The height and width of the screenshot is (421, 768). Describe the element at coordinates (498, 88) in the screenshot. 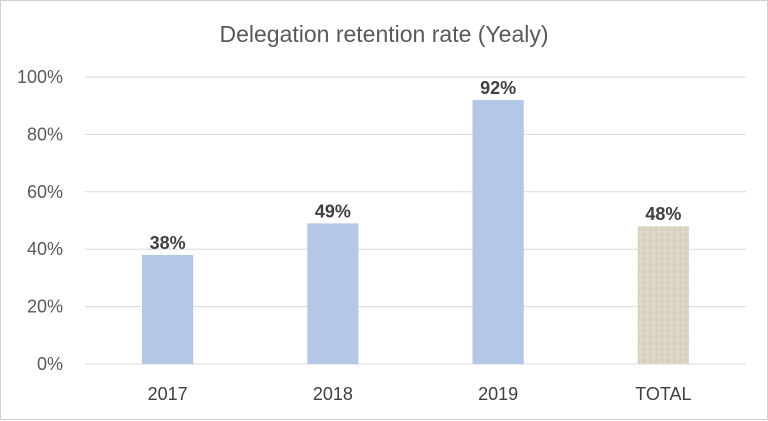

I see `data-label-2019: 92%` at that location.